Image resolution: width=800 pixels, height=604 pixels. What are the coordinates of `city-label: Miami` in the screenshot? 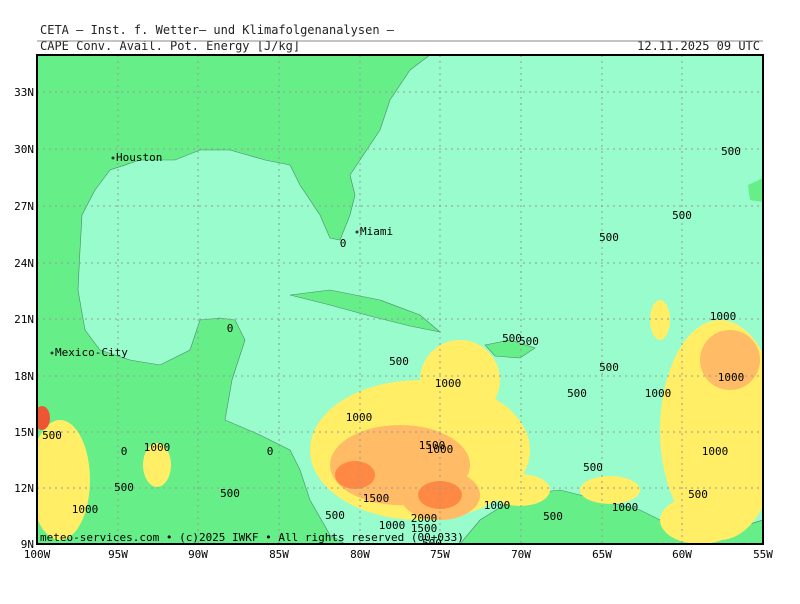 It's located at (376, 231).